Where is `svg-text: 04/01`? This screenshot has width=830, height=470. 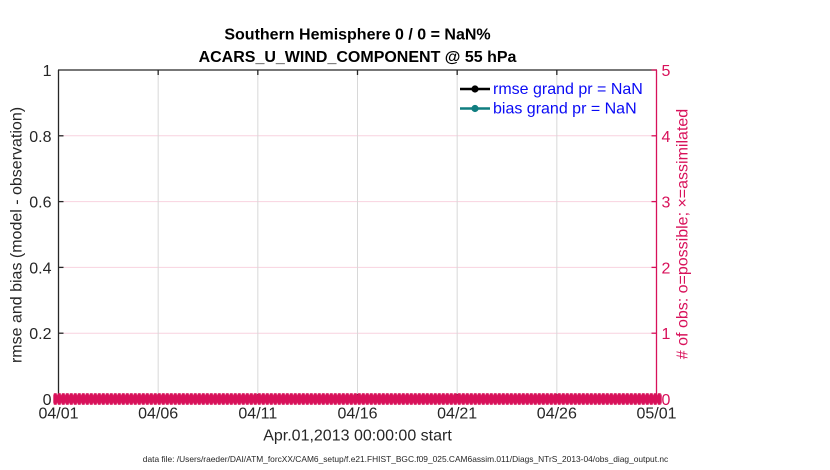 svg-text: 04/01 is located at coordinates (58, 414).